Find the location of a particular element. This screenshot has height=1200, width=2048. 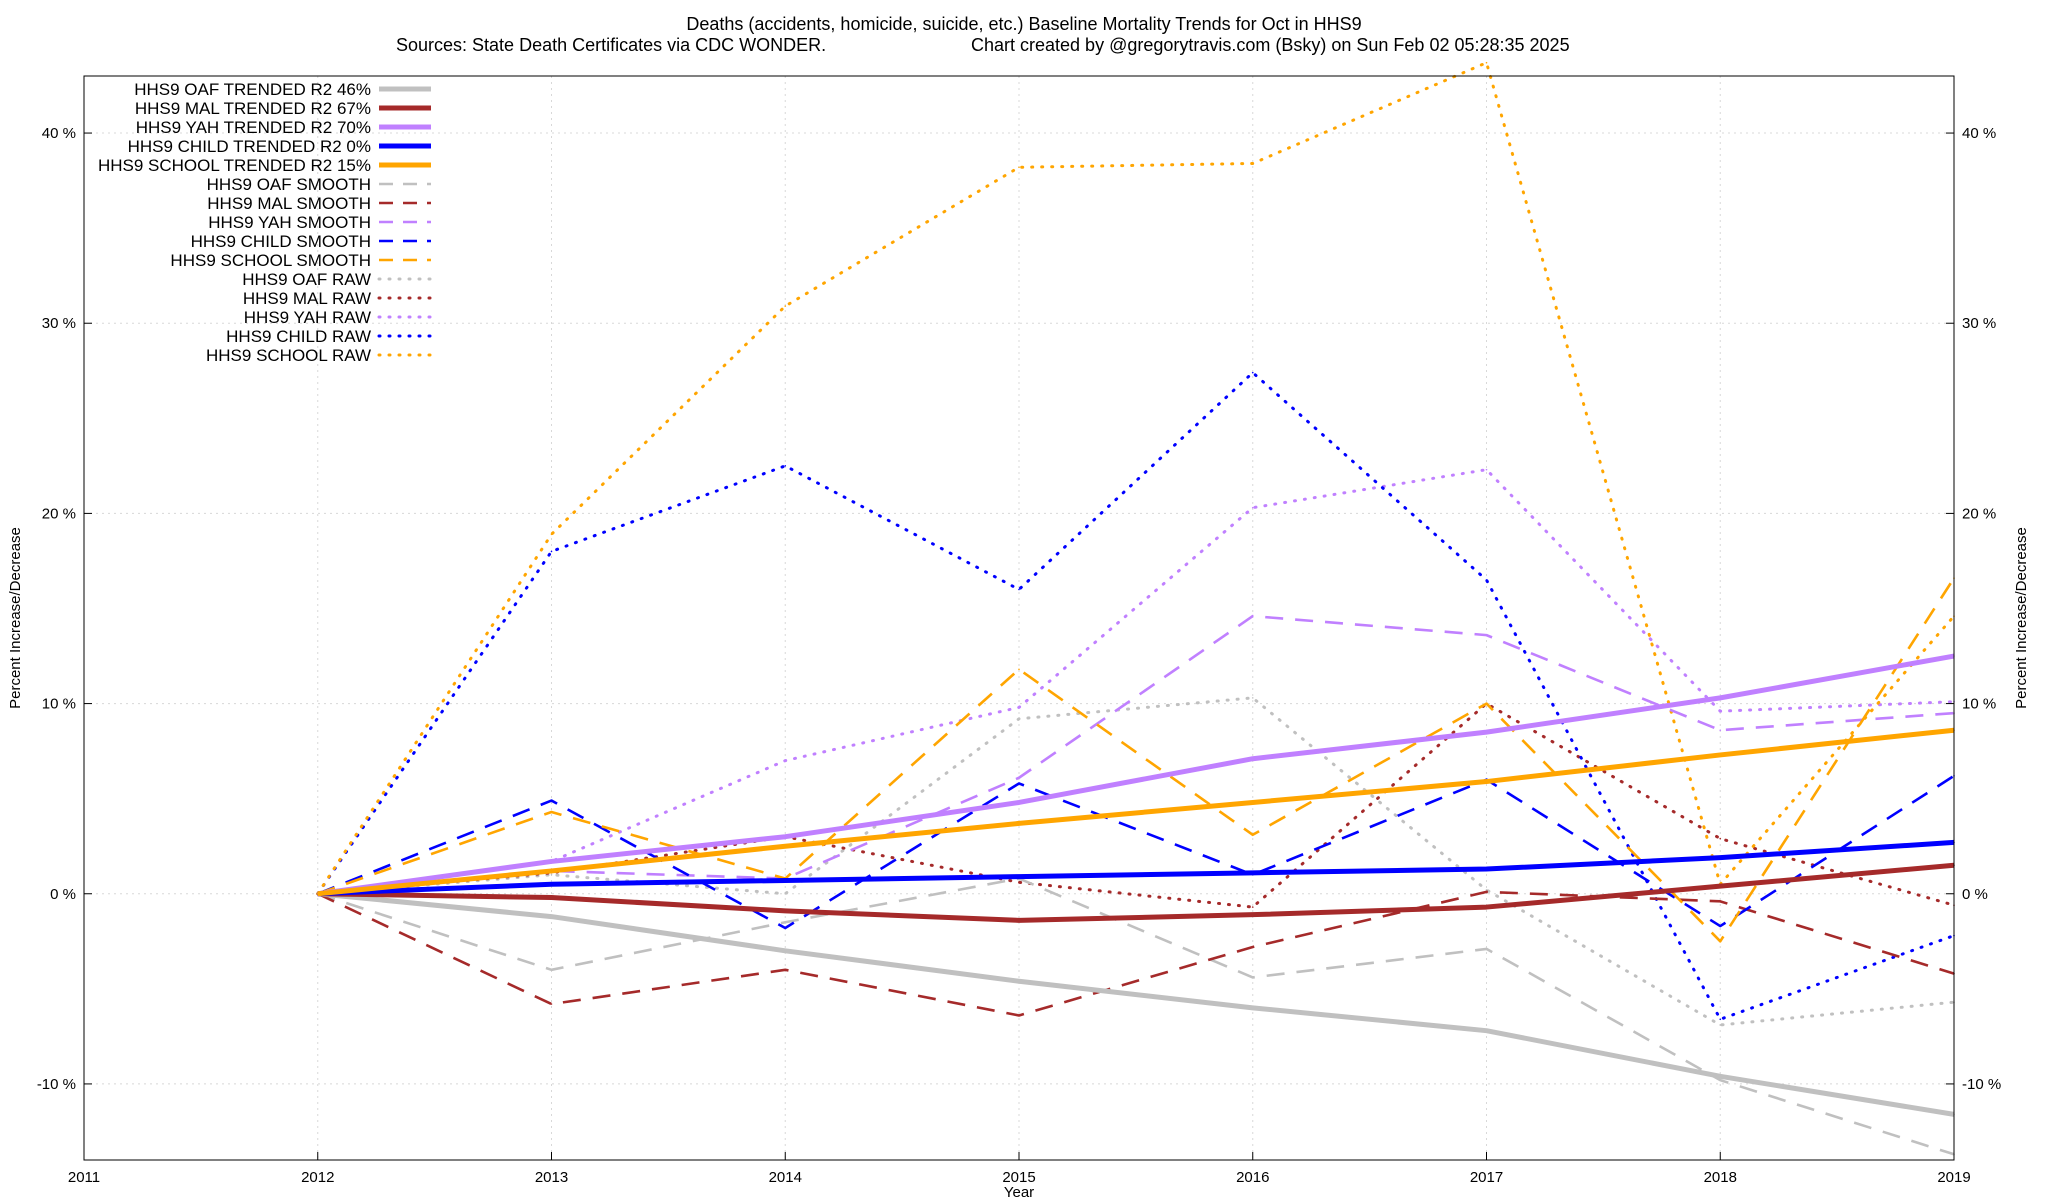

legend-label: HHS9 SCHOOL SMOOTH is located at coordinates (270, 260).